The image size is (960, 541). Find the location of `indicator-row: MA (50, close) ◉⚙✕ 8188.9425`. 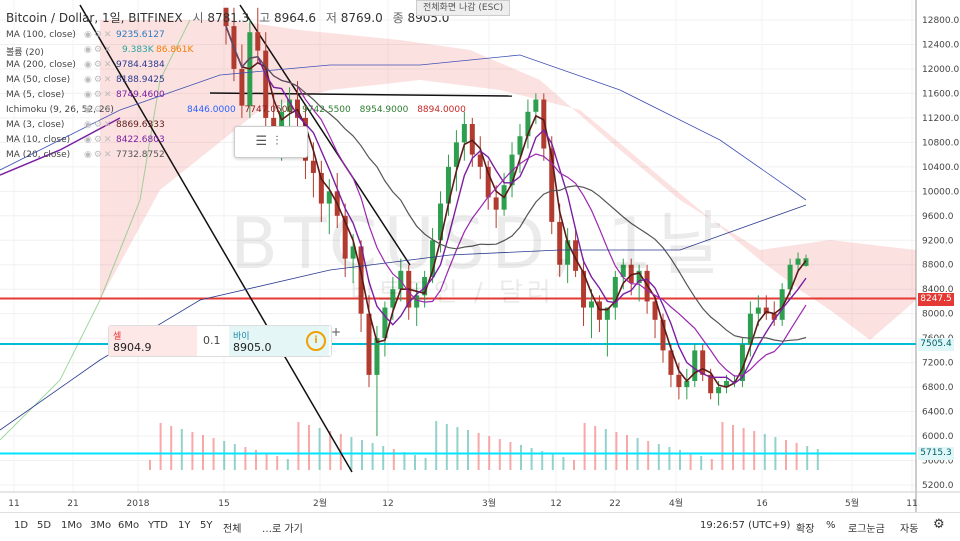

indicator-row: MA (50, close) ◉⚙✕ 8188.9425 is located at coordinates (85, 80).